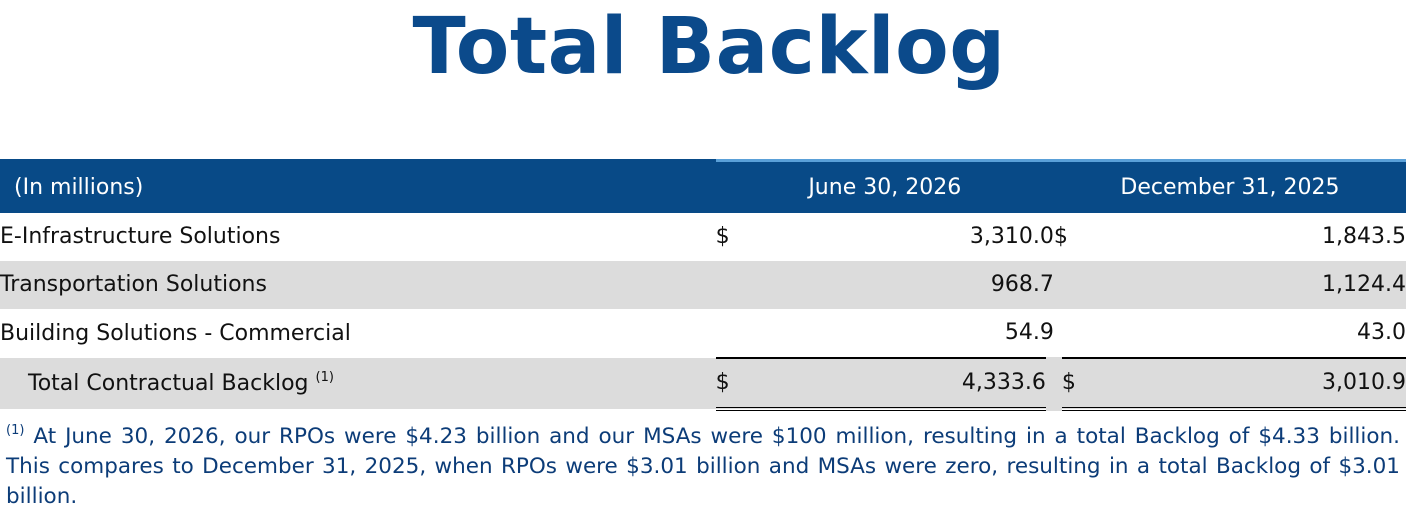 This screenshot has height=512, width=1418. Describe the element at coordinates (1364, 284) in the screenshot. I see `value-december-2025: 1,124.4` at that location.